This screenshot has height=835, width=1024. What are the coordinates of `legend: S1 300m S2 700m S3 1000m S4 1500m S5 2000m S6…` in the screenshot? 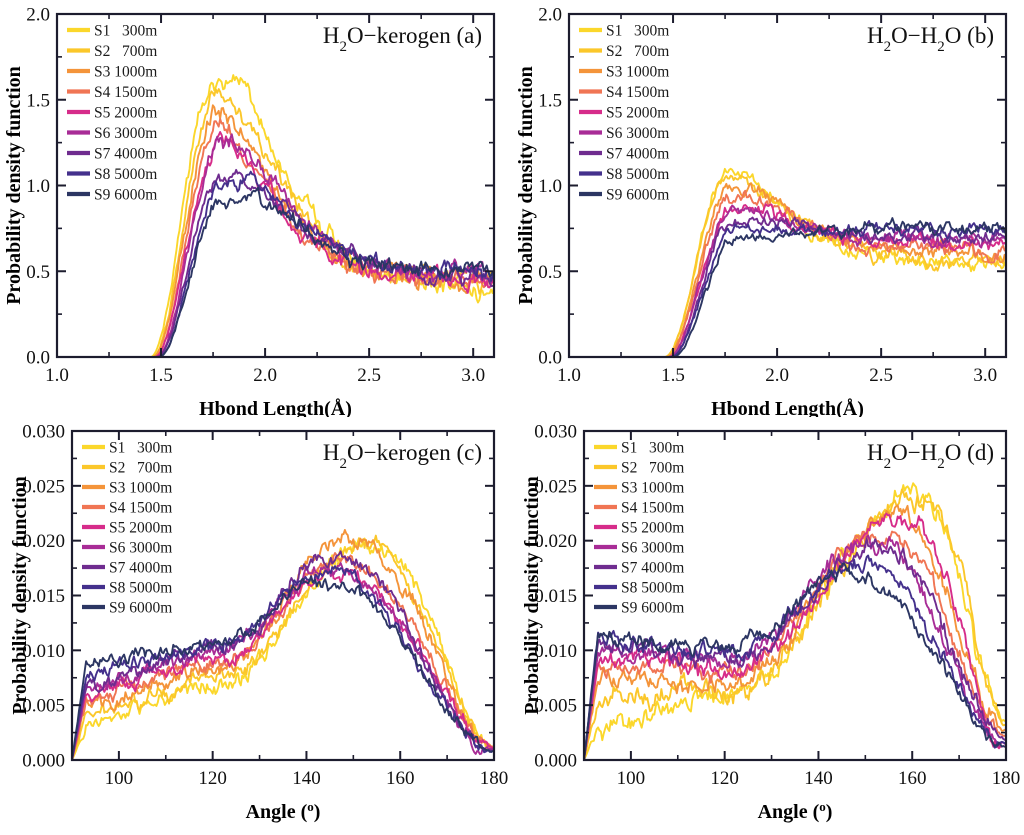 It's located at (127, 528).